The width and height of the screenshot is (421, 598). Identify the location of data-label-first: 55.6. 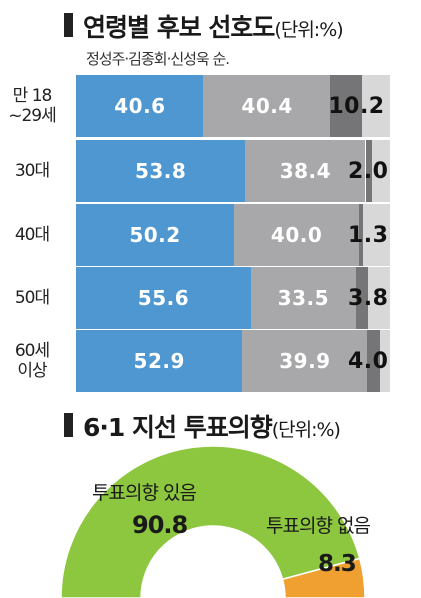
(163, 298).